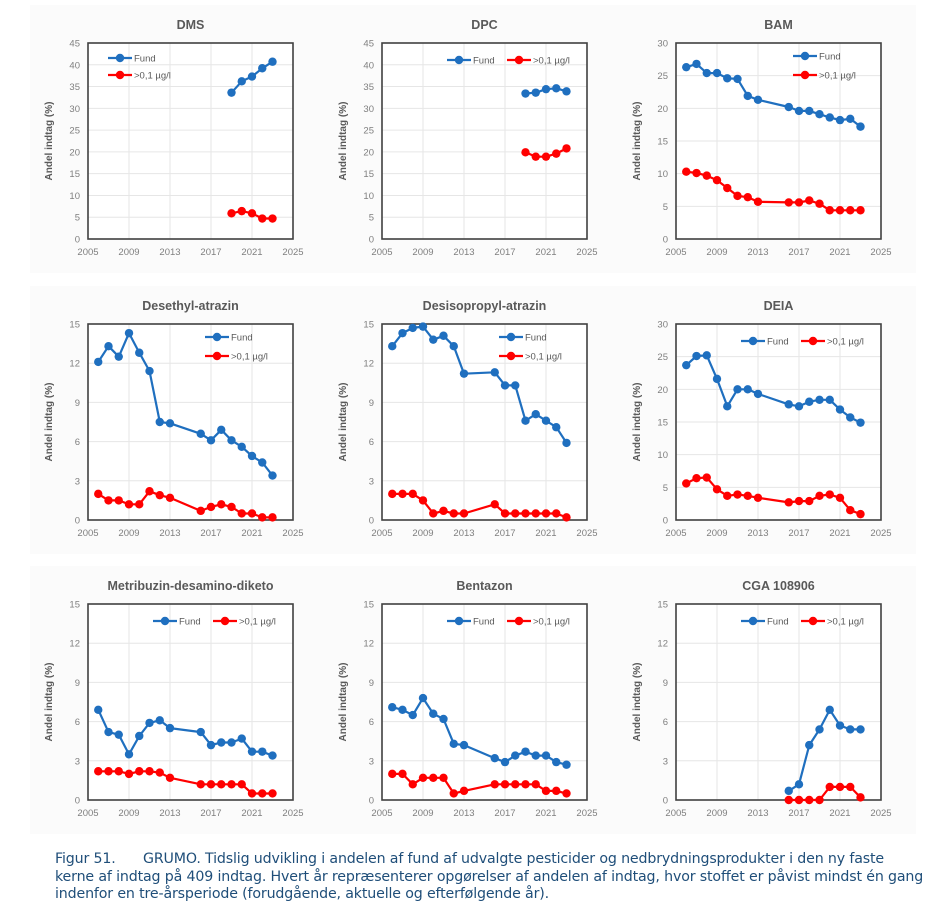 The height and width of the screenshot is (919, 931). Describe the element at coordinates (381, 813) in the screenshot. I see `x-tick-label: 2005` at that location.